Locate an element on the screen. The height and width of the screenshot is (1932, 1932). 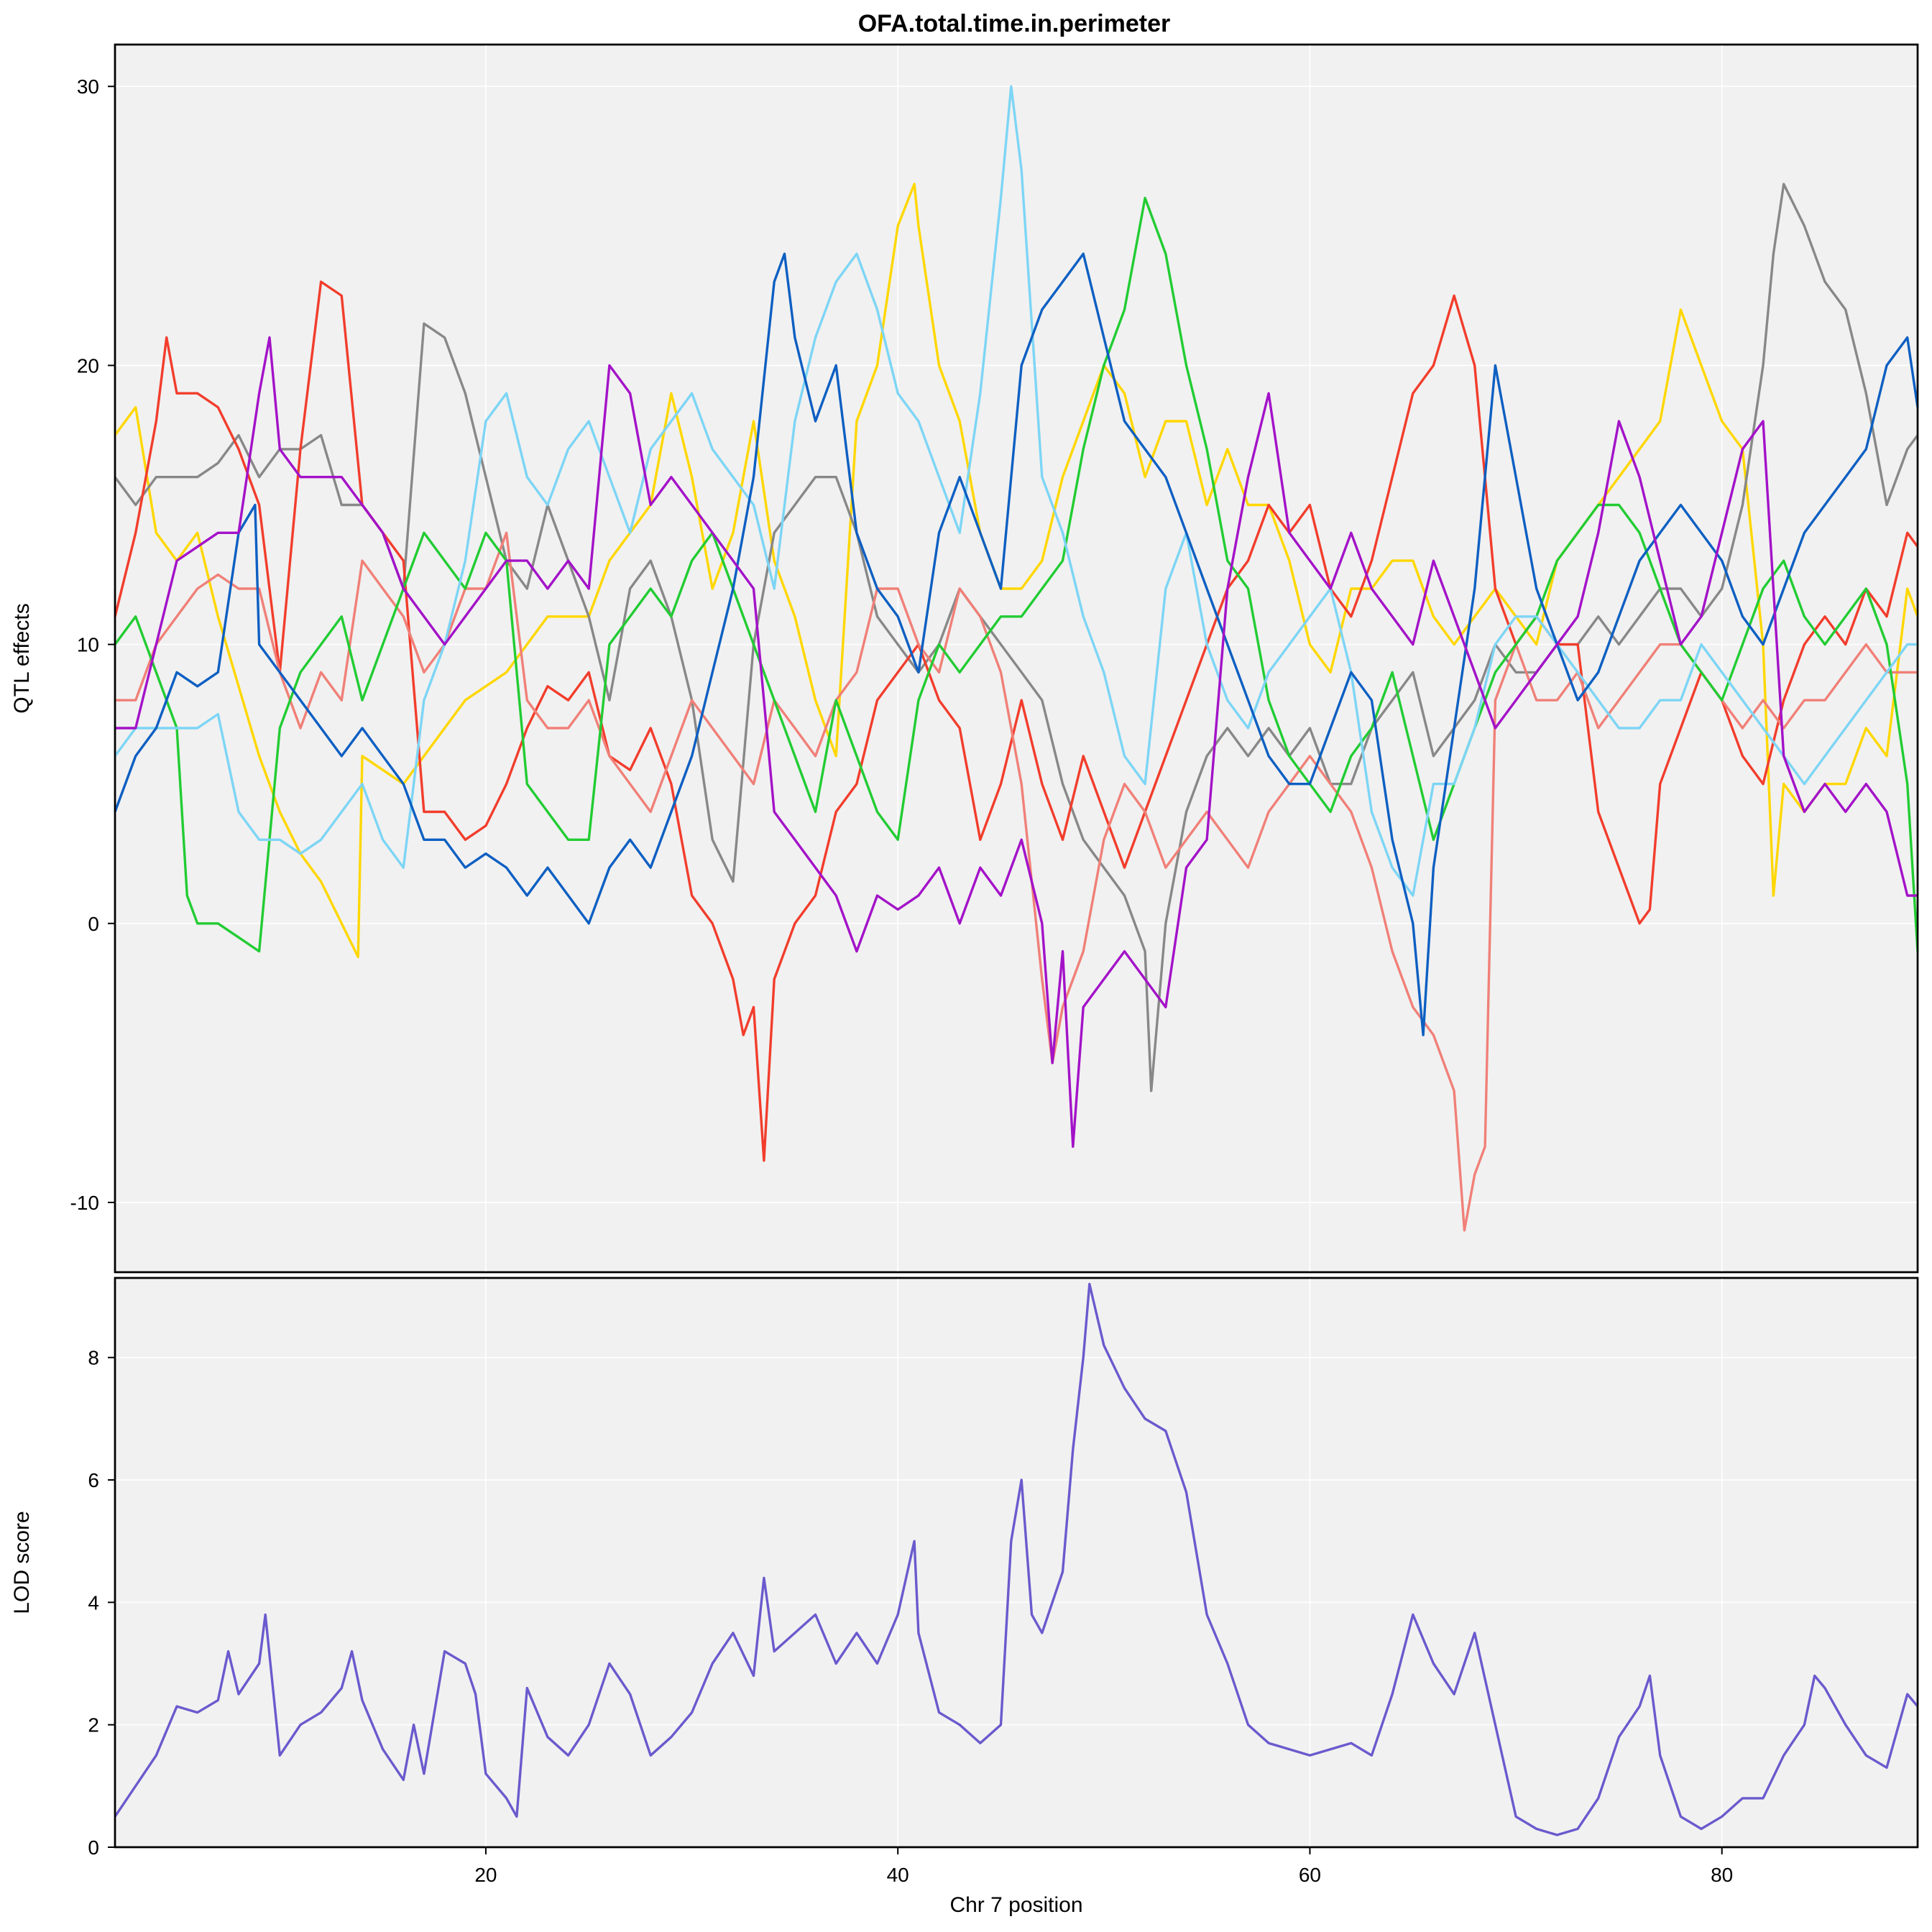
lod-y-axis-label: LOD score is located at coordinates (22, 1562).